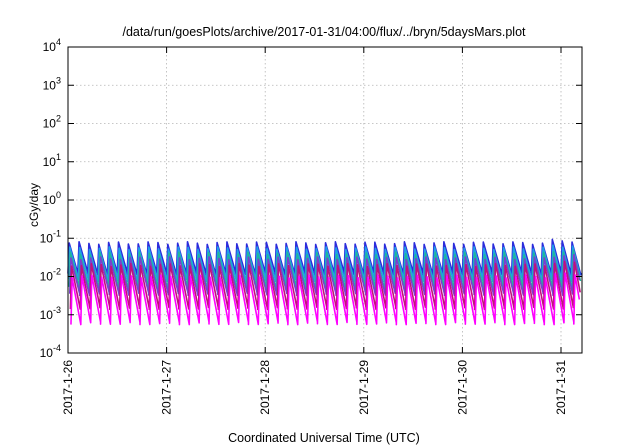  I want to click on y-tick-label: 10³, so click(52, 83).